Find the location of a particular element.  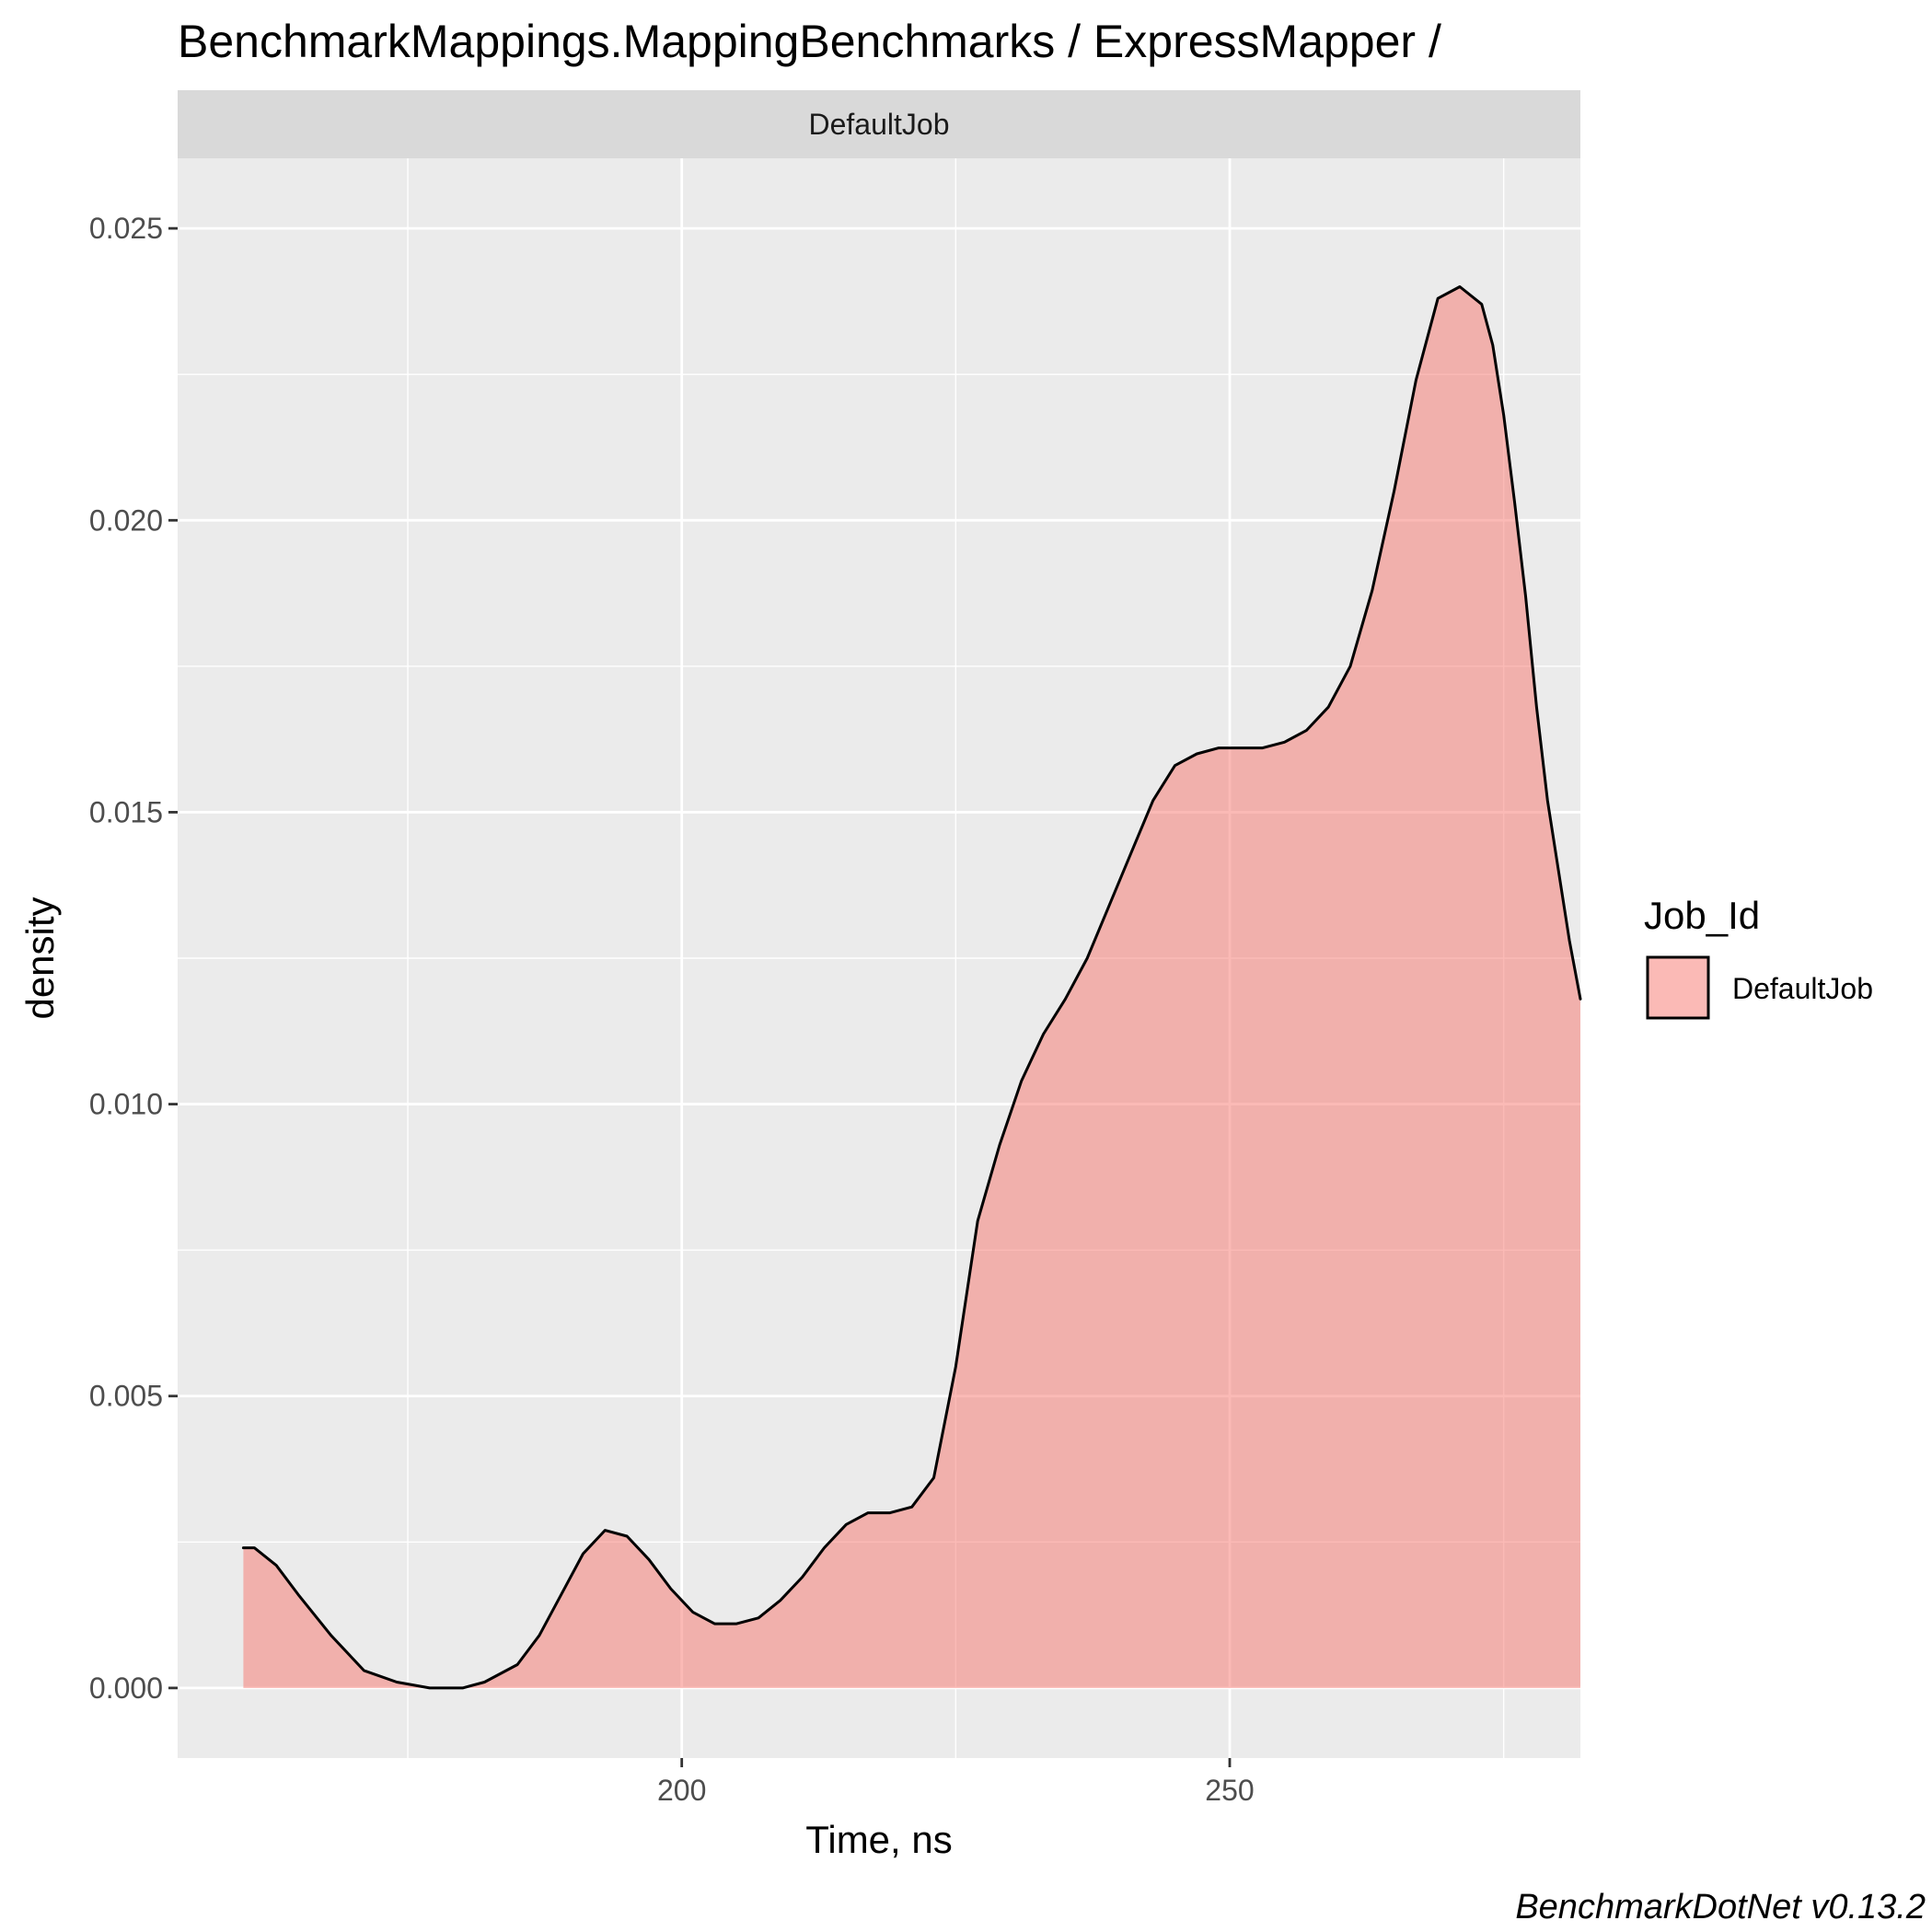

y-tick-label: 0.005 is located at coordinates (126, 1397).